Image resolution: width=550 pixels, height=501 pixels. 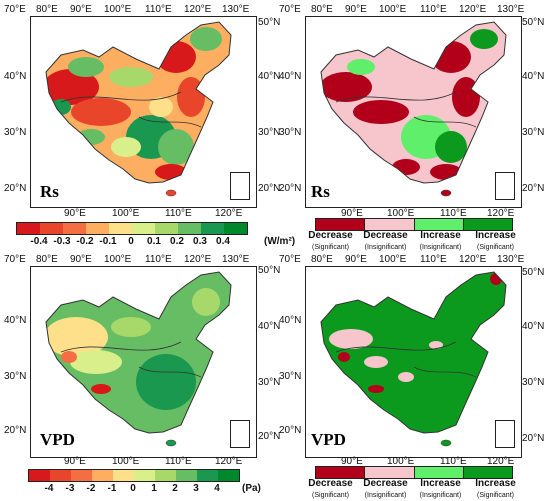 I want to click on legend-item: Decrease (Significant), so click(x=330, y=242).